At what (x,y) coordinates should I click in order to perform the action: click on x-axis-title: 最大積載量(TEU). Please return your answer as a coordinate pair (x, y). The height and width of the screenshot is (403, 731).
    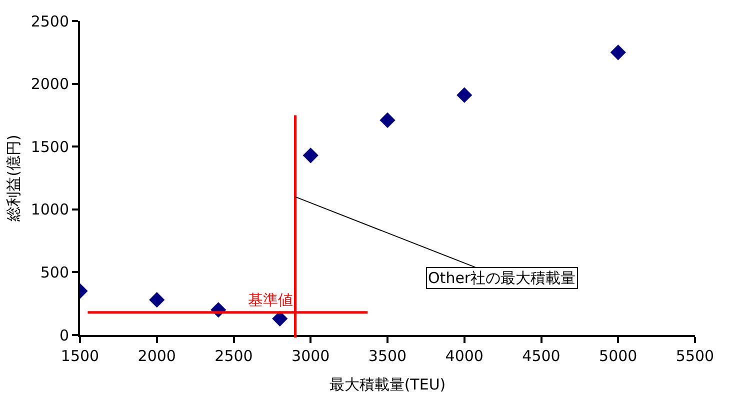
    Looking at the image, I should click on (387, 385).